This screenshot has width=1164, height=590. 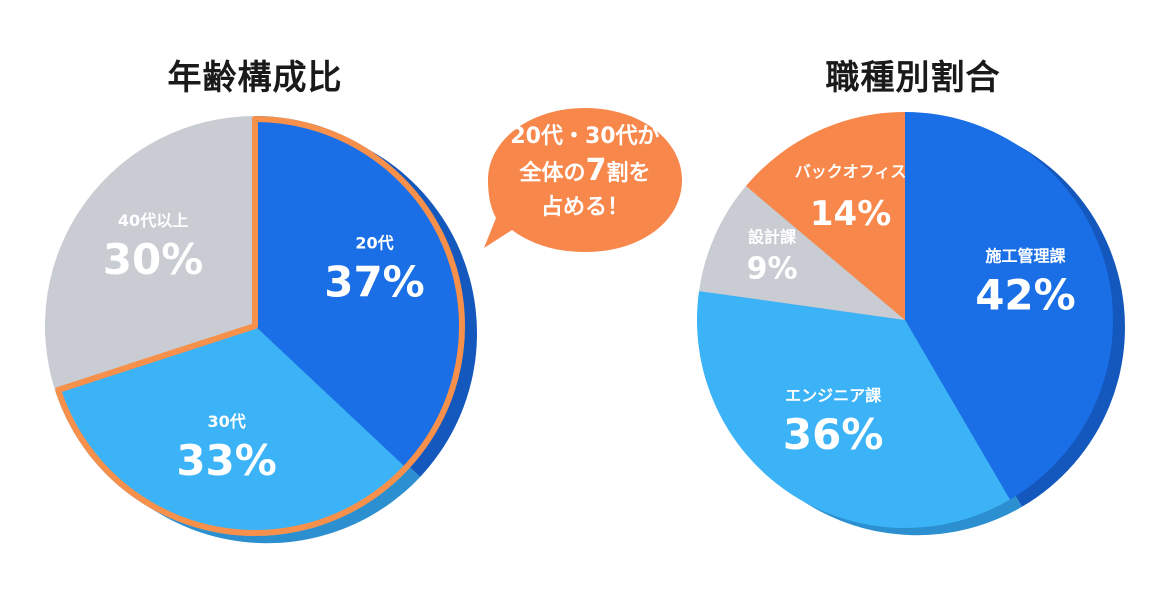 I want to click on slice-name-label-0: 20代, so click(x=374, y=242).